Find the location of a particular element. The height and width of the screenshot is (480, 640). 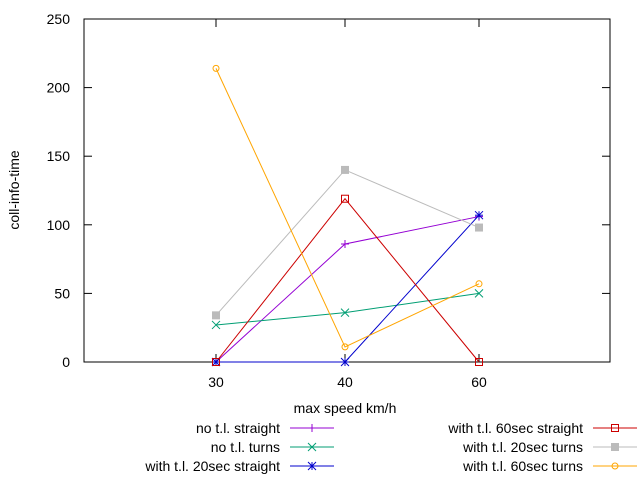

x-tick-label: 60 is located at coordinates (479, 382).